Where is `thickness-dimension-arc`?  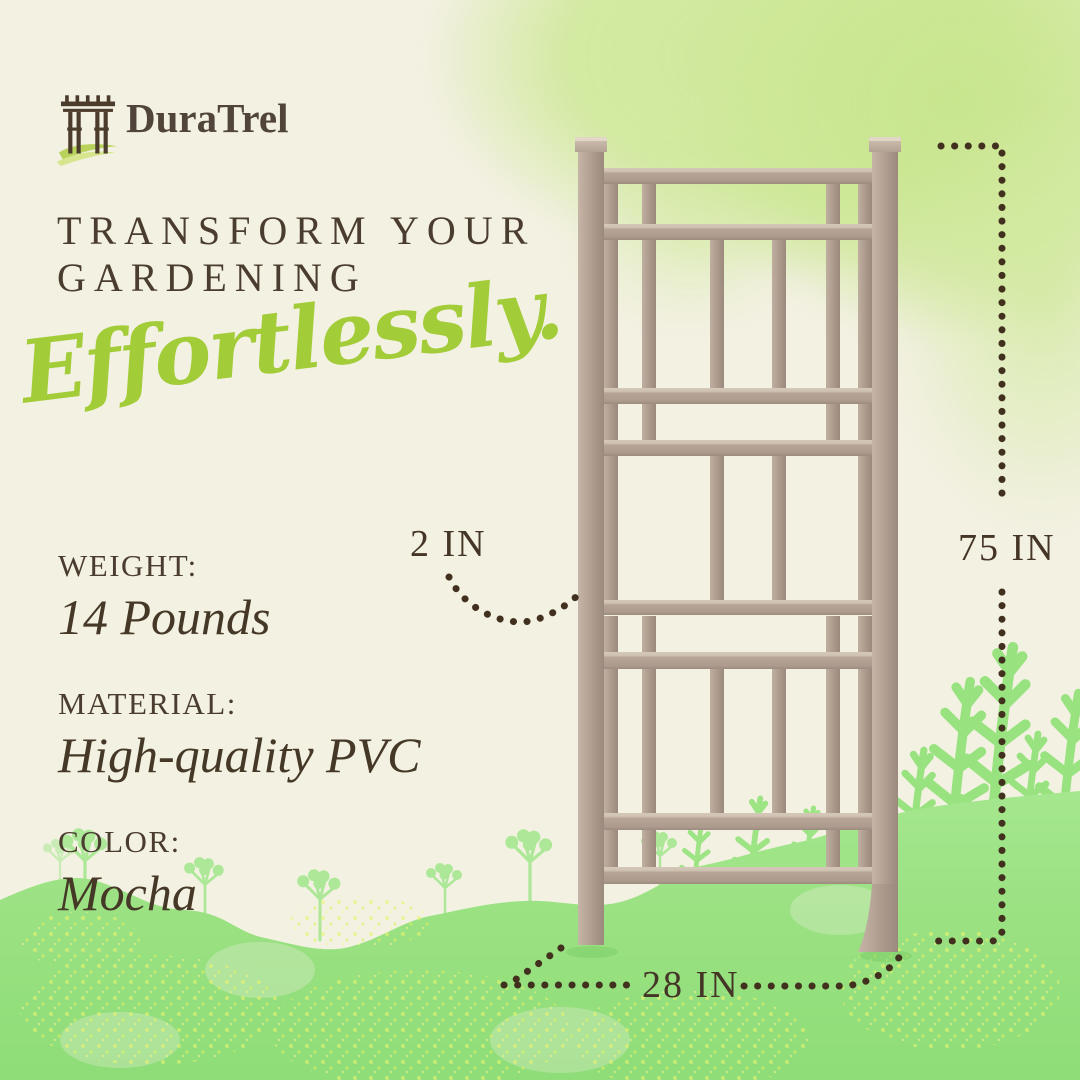
thickness-dimension-arc is located at coordinates (516, 599).